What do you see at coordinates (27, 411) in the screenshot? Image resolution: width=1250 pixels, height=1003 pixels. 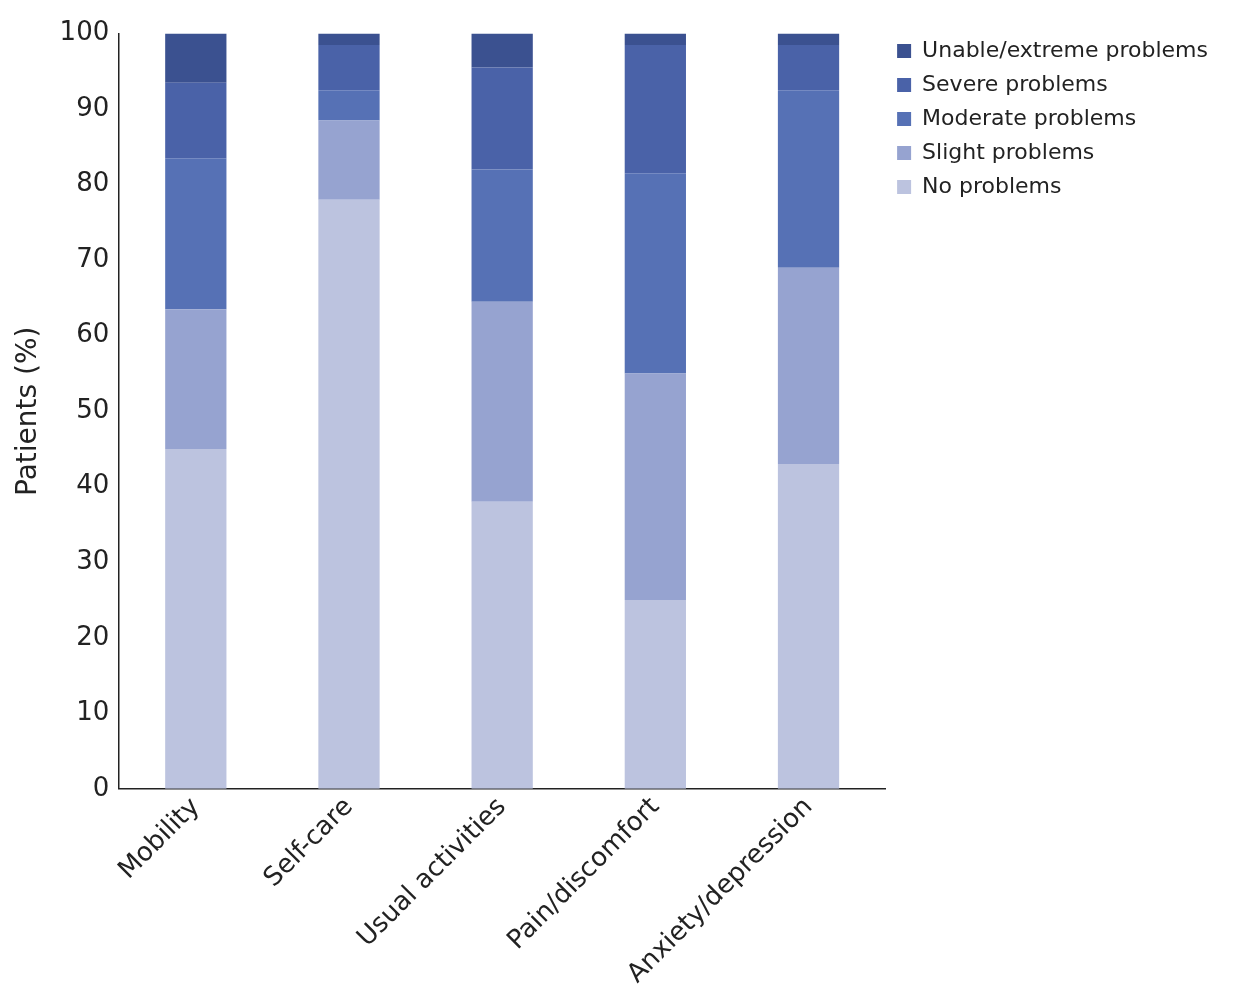 I see `y-axis-title: Patients (%)` at bounding box center [27, 411].